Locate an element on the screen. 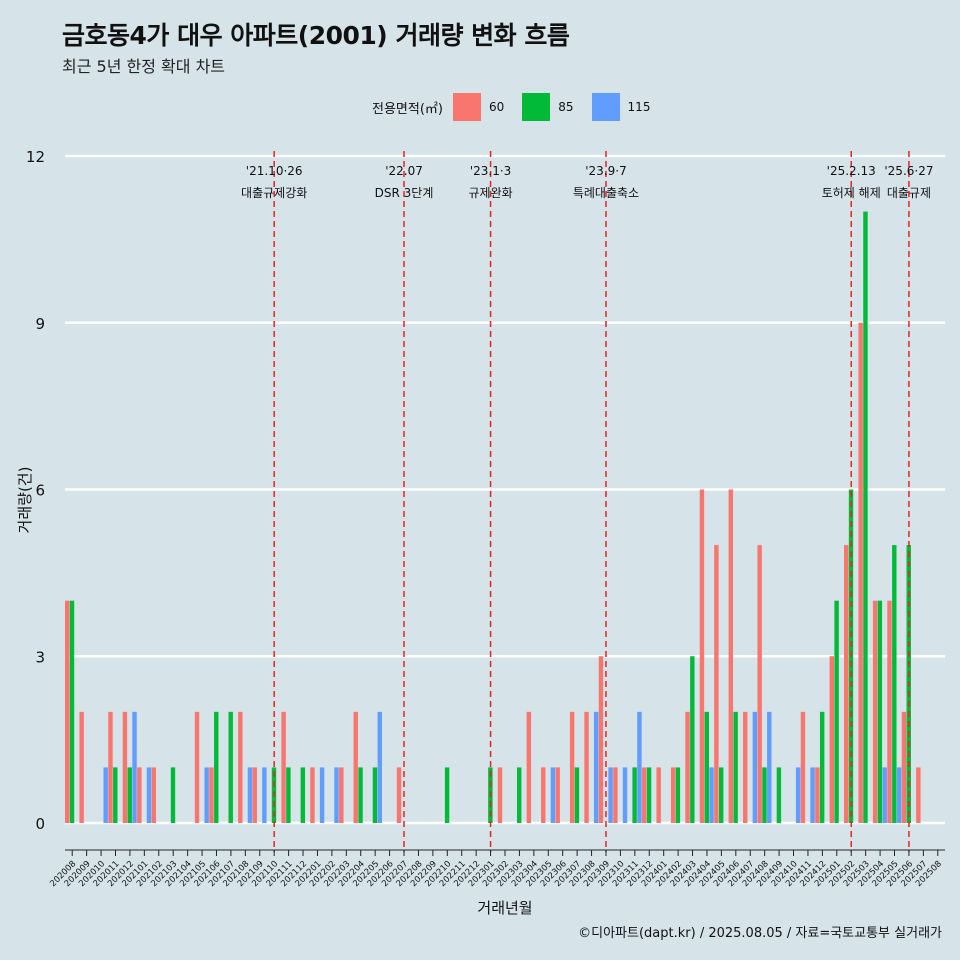  y-axis-label: 거래량(건) is located at coordinates (25, 500).